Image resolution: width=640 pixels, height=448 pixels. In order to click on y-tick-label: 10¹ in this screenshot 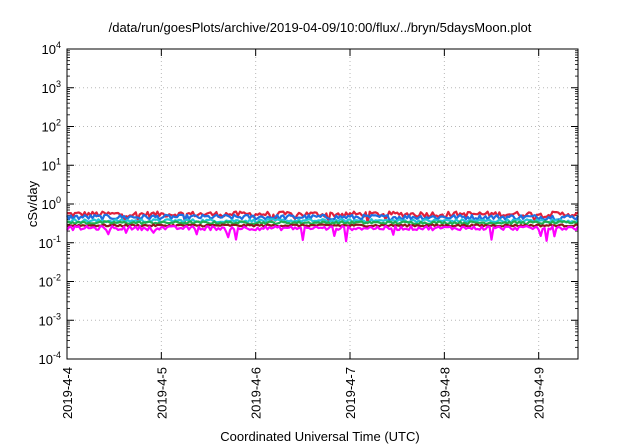, I will do `click(51, 164)`.